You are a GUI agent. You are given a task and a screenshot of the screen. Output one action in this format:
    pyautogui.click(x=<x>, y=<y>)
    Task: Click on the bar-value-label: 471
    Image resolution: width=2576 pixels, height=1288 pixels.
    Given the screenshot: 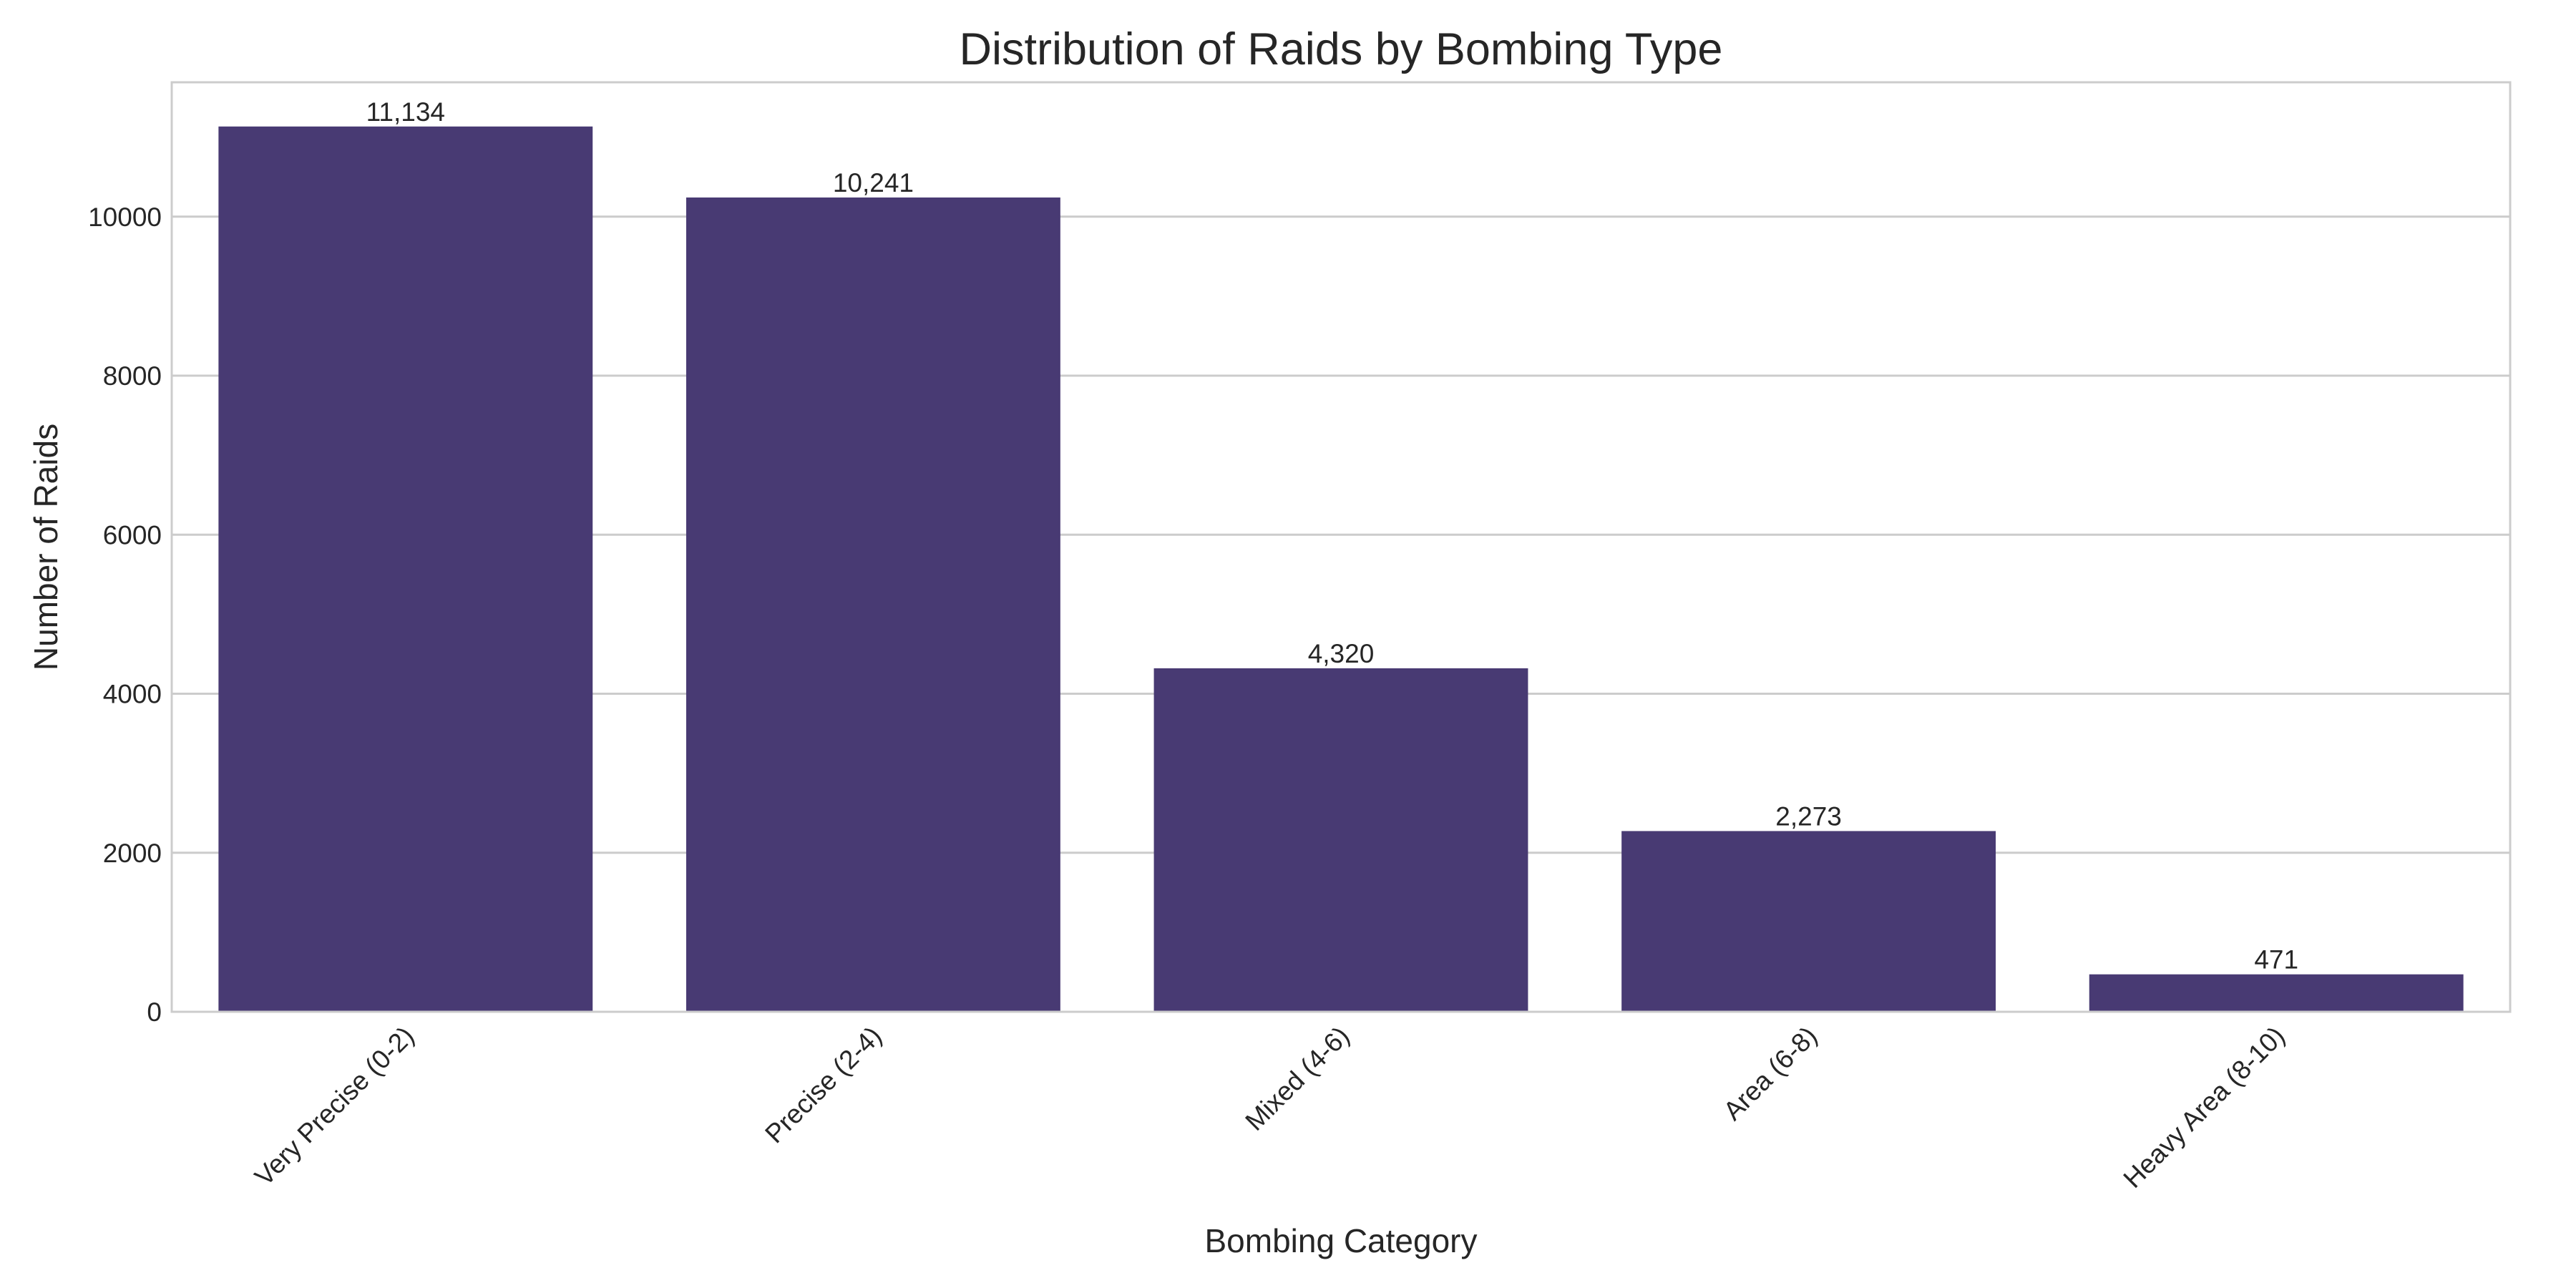 What is the action you would take?
    pyautogui.click(x=2276, y=960)
    